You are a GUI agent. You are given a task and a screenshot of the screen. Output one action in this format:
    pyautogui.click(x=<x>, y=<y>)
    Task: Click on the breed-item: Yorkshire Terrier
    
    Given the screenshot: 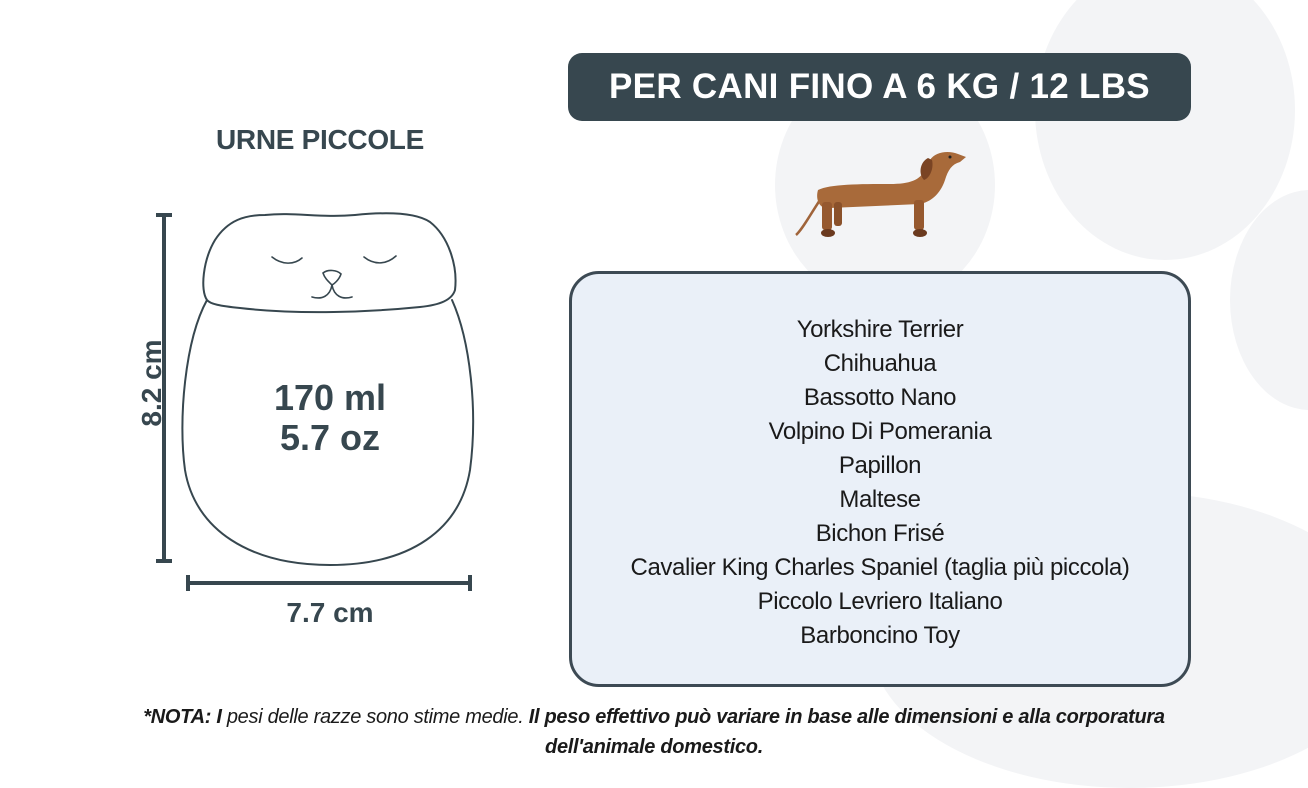 What is the action you would take?
    pyautogui.click(x=880, y=329)
    